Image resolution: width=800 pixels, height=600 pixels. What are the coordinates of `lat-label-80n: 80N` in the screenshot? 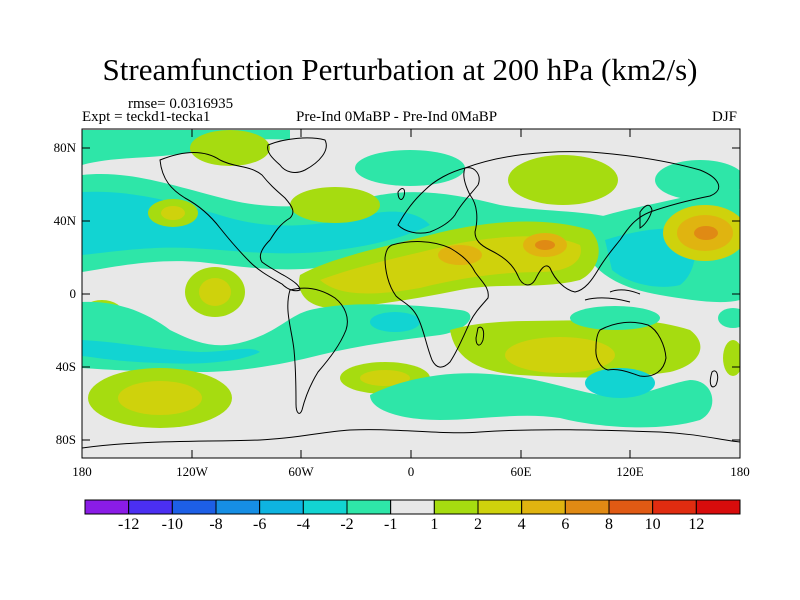 It's located at (64, 147).